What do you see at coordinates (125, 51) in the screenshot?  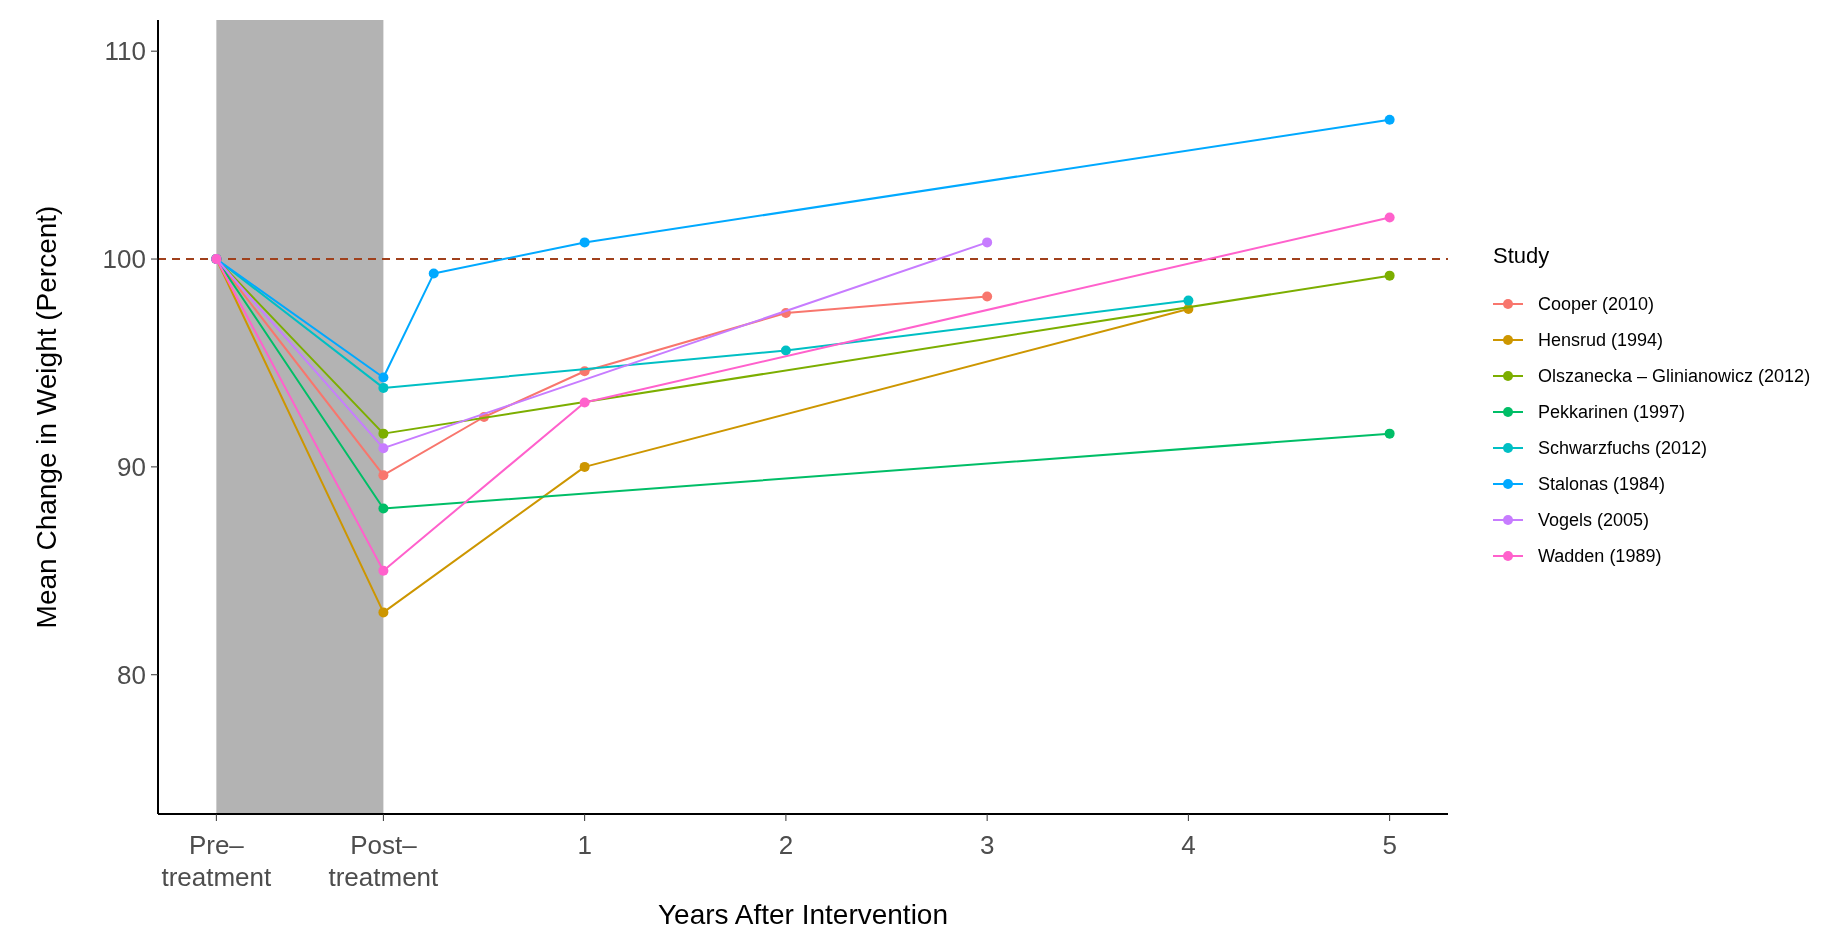 I see `y-tick-label: 110` at bounding box center [125, 51].